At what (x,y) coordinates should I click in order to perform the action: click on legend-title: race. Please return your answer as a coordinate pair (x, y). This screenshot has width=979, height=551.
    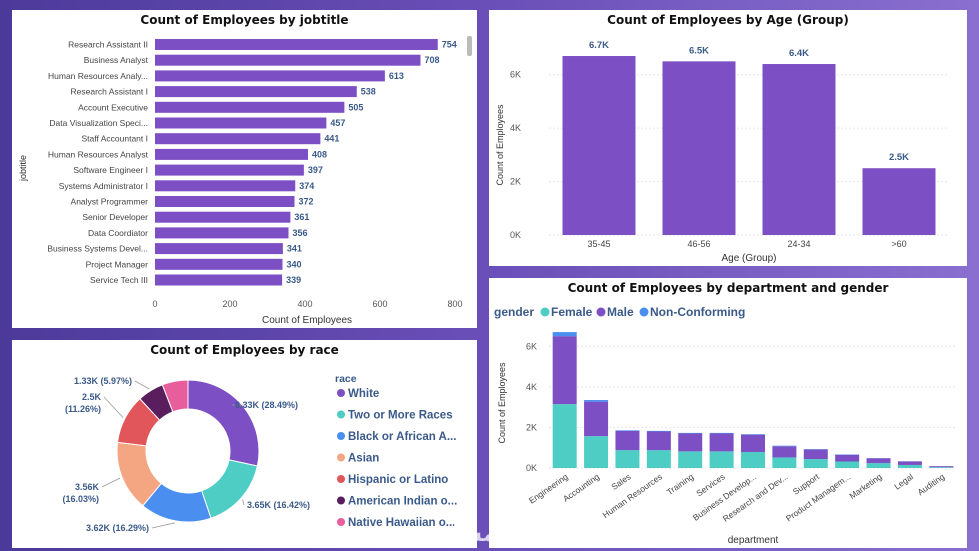
    Looking at the image, I should click on (346, 379).